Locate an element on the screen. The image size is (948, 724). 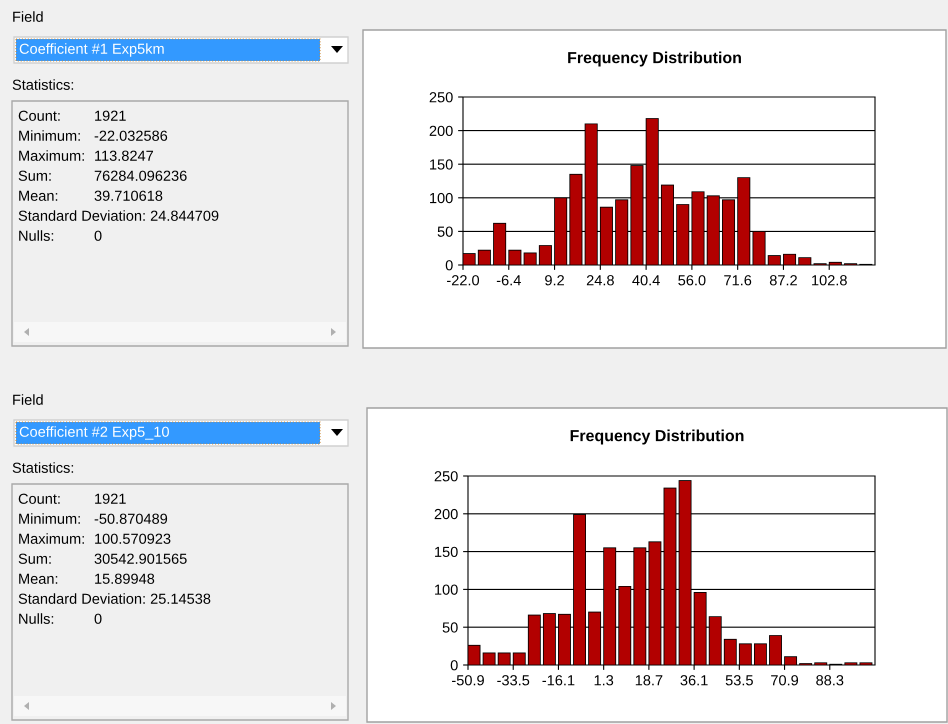
x-tick-label: 1.3 is located at coordinates (604, 680).